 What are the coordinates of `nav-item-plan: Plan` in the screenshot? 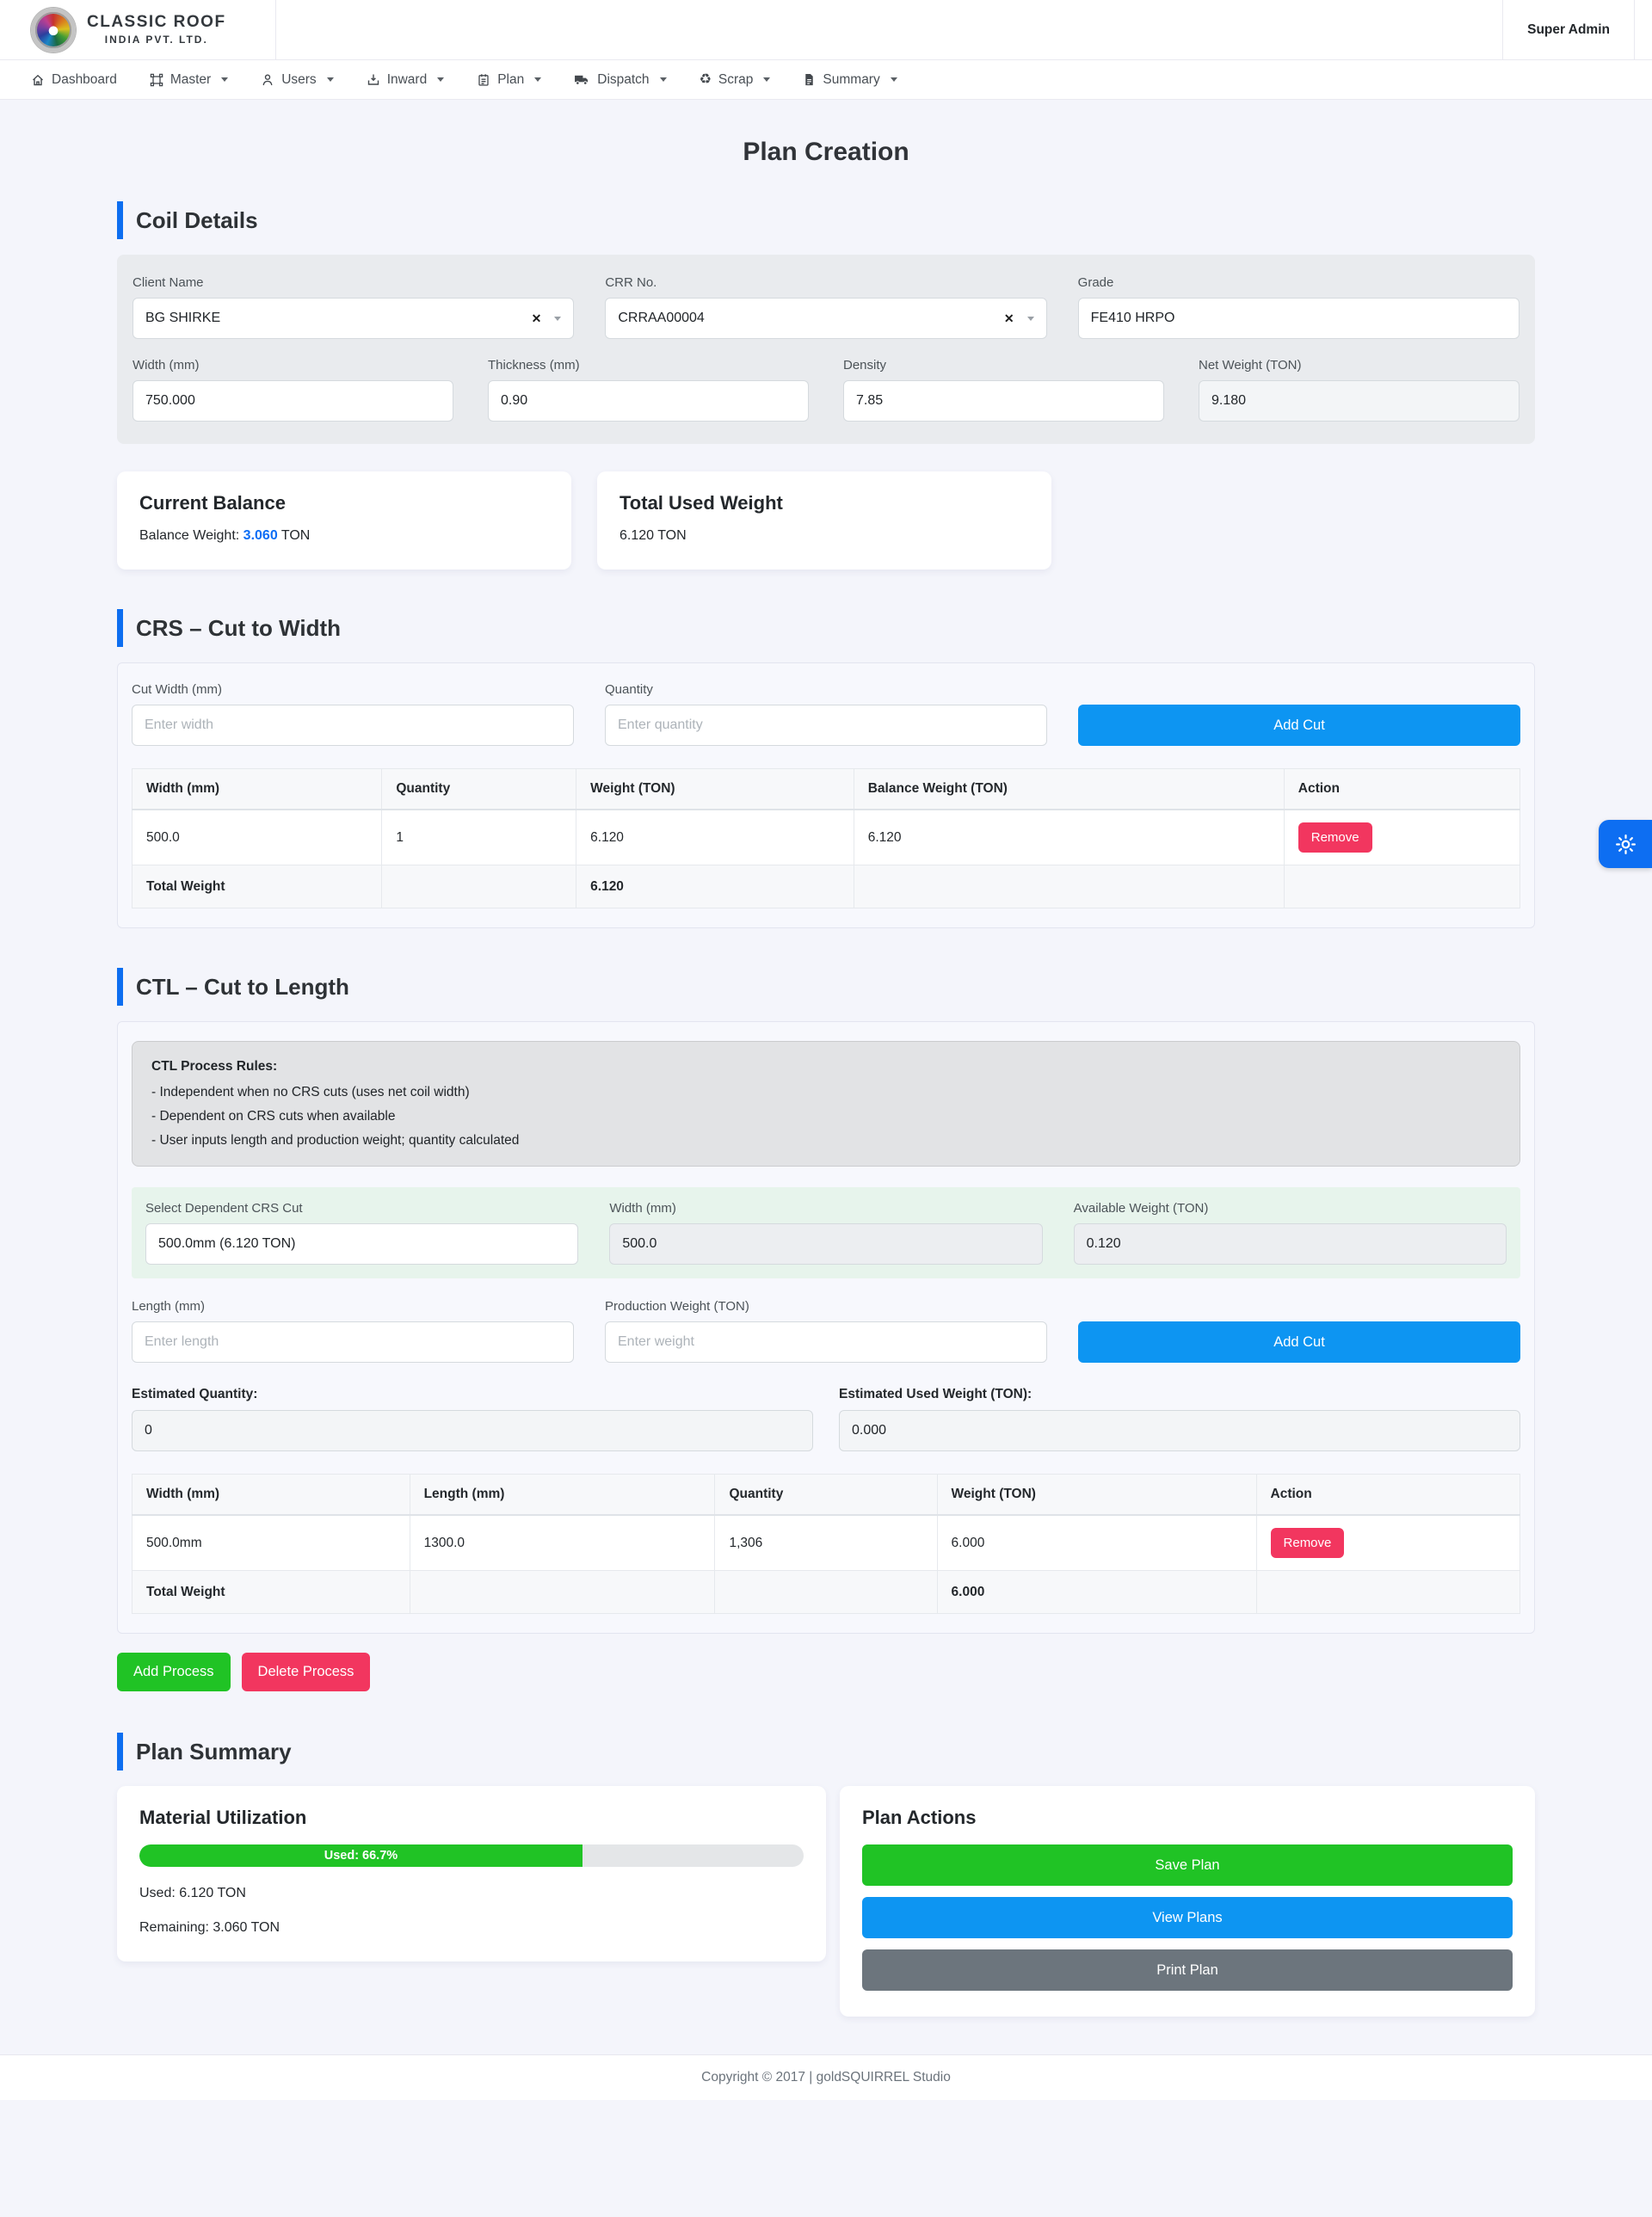 It's located at (509, 80).